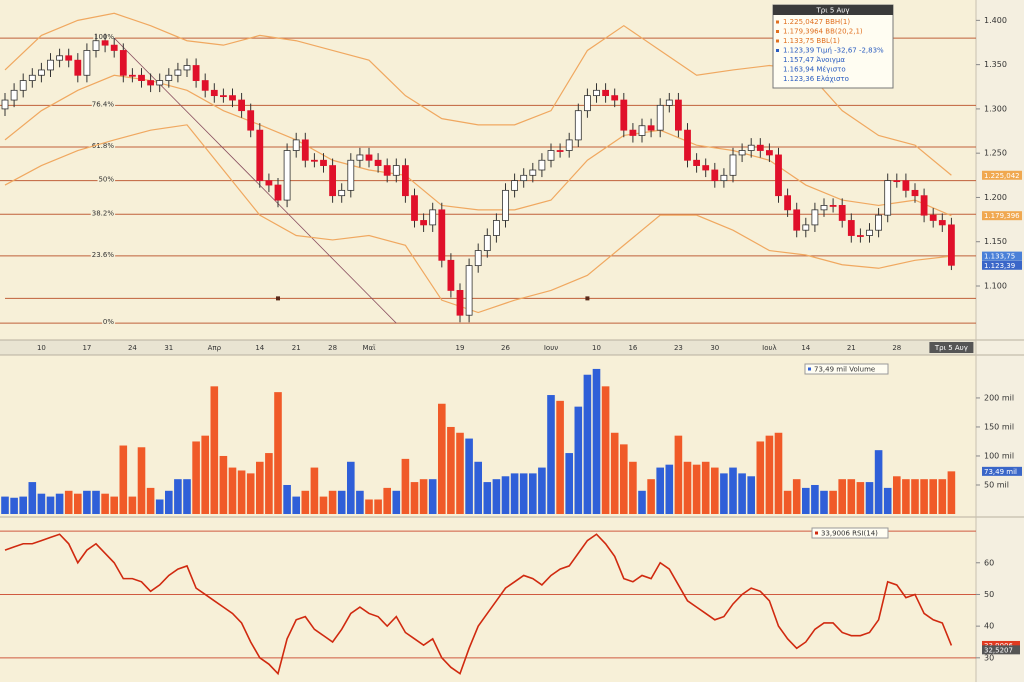 The width and height of the screenshot is (1024, 682). Describe the element at coordinates (814, 60) in the screenshot. I see `legend-text: 1.157,47 Άνοιγμα` at that location.